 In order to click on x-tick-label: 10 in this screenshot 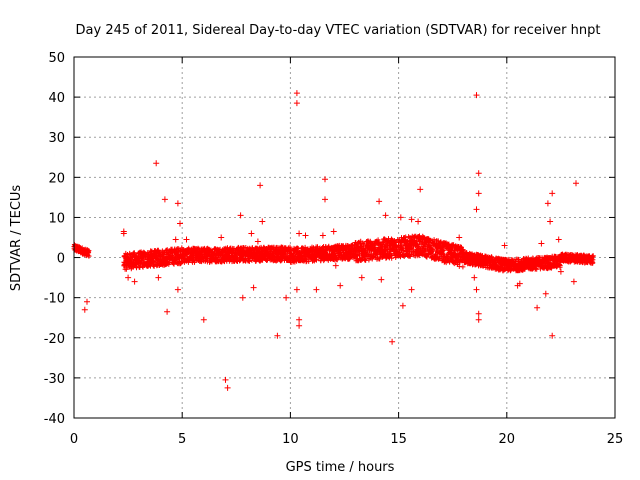, I will do `click(290, 439)`.